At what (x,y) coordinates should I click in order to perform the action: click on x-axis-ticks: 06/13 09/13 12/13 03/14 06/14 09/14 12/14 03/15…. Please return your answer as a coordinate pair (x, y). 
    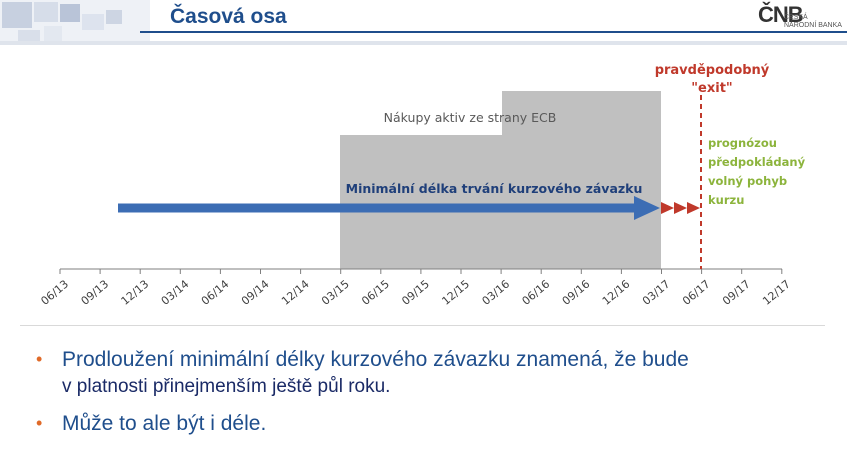
    Looking at the image, I should click on (415, 288).